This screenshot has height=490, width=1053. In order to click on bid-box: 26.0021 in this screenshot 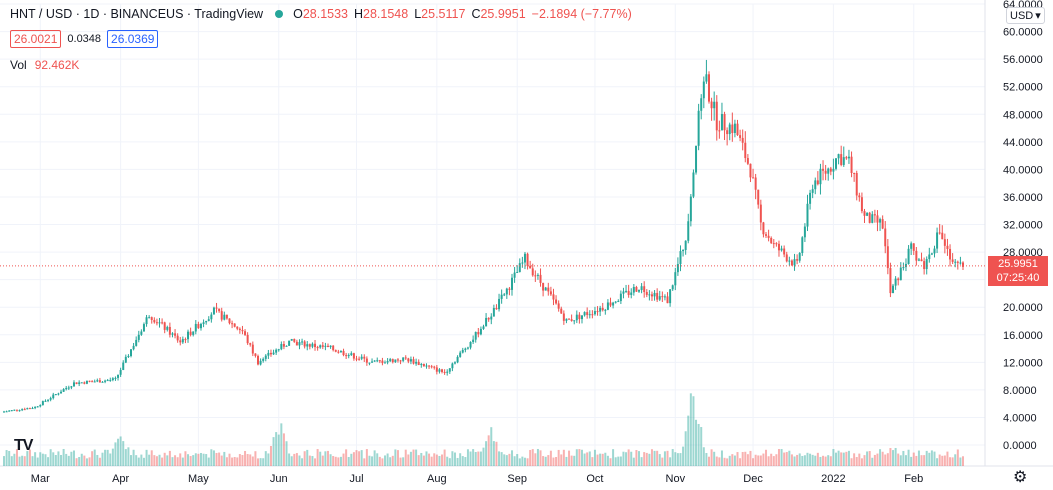, I will do `click(36, 39)`.